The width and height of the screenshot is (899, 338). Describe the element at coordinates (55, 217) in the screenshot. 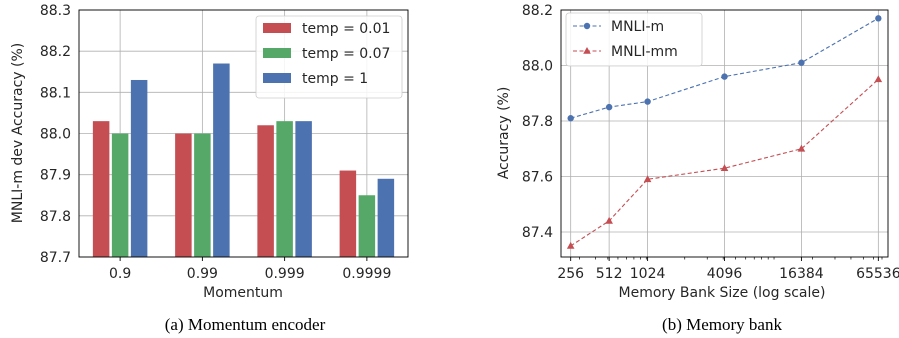

I see `a-y-tick-1: 87.8` at that location.